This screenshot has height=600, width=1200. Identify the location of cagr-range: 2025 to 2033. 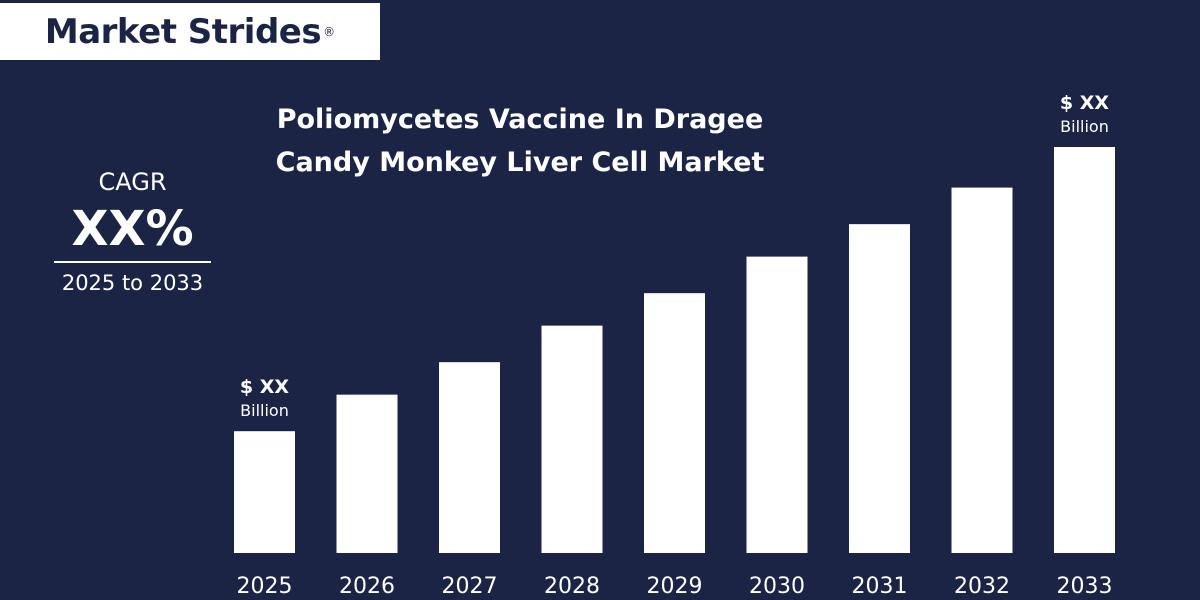
(132, 283).